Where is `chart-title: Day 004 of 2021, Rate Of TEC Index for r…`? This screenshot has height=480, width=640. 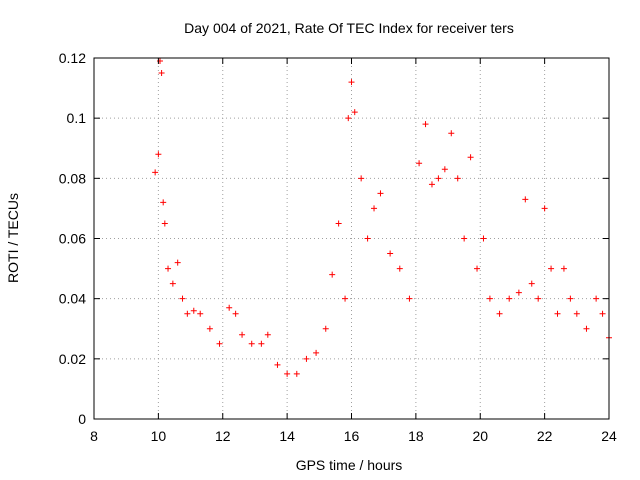 chart-title: Day 004 of 2021, Rate Of TEC Index for r… is located at coordinates (349, 28).